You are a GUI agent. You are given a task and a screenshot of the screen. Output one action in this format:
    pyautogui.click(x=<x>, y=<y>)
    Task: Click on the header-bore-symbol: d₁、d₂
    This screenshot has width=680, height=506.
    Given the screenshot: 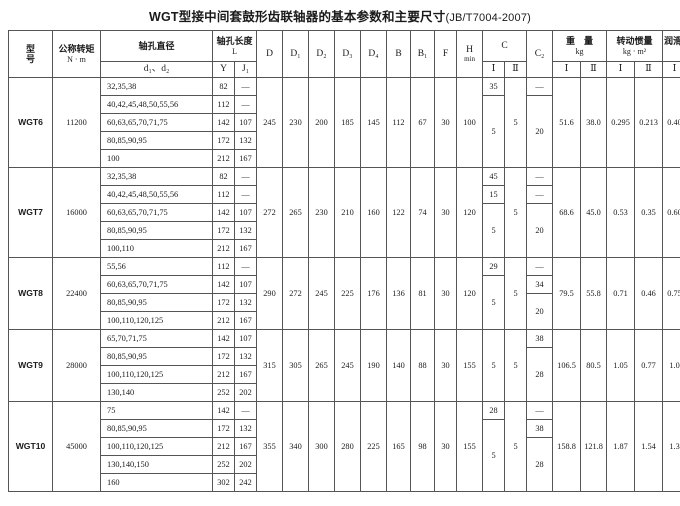 What is the action you would take?
    pyautogui.click(x=156, y=69)
    